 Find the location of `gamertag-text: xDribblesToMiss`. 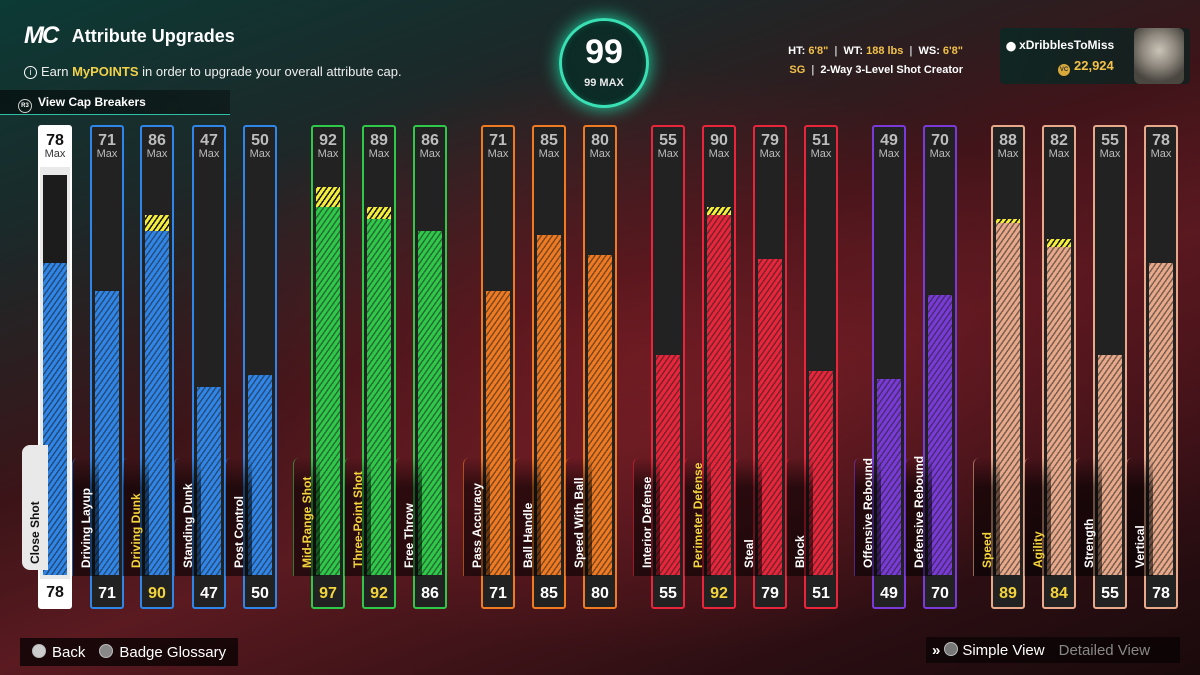

gamertag-text: xDribblesToMiss is located at coordinates (1067, 45).